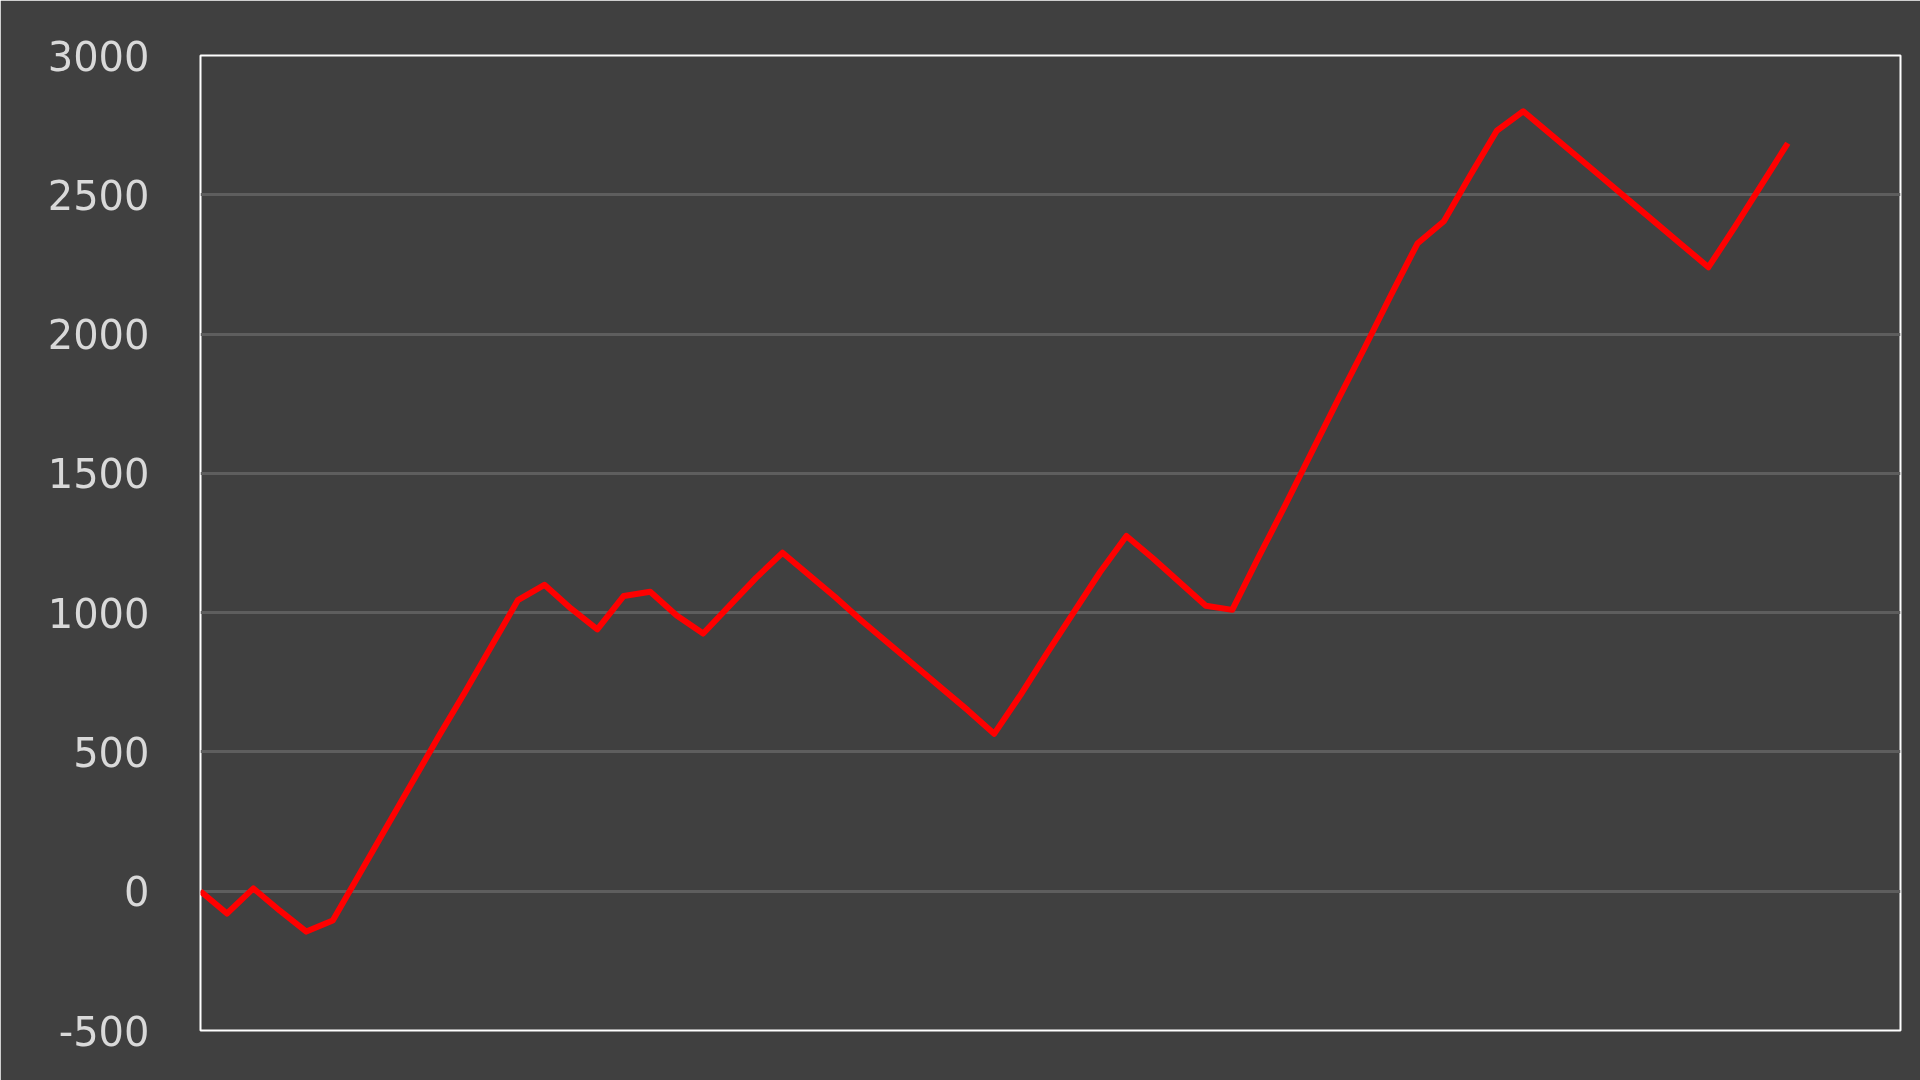 This screenshot has height=1080, width=1920. I want to click on y-tick-label: 0, so click(137, 892).